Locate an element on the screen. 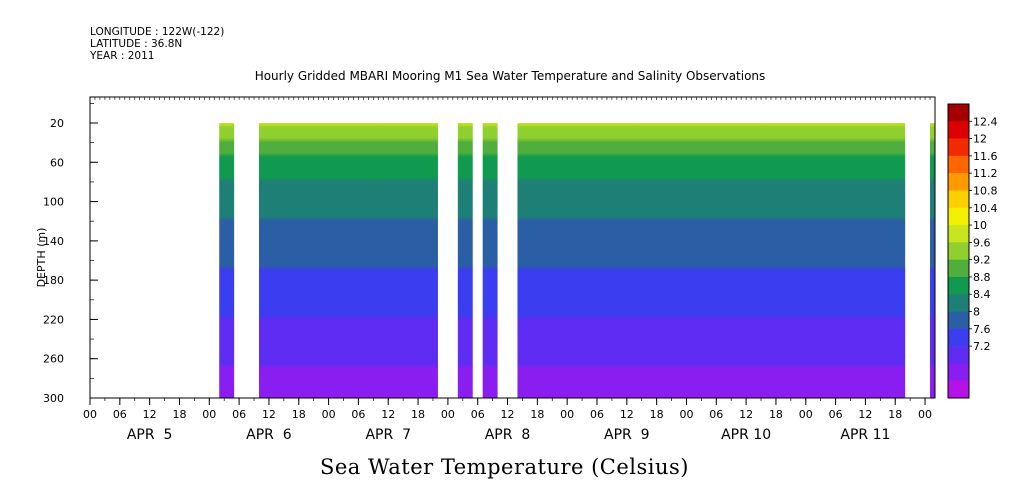 This screenshot has height=504, width=1009. colorbar-label: 7.2 is located at coordinates (982, 346).